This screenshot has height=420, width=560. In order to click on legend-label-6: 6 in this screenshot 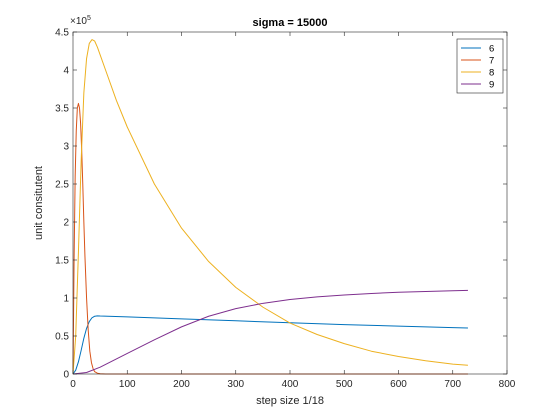, I will do `click(491, 49)`.